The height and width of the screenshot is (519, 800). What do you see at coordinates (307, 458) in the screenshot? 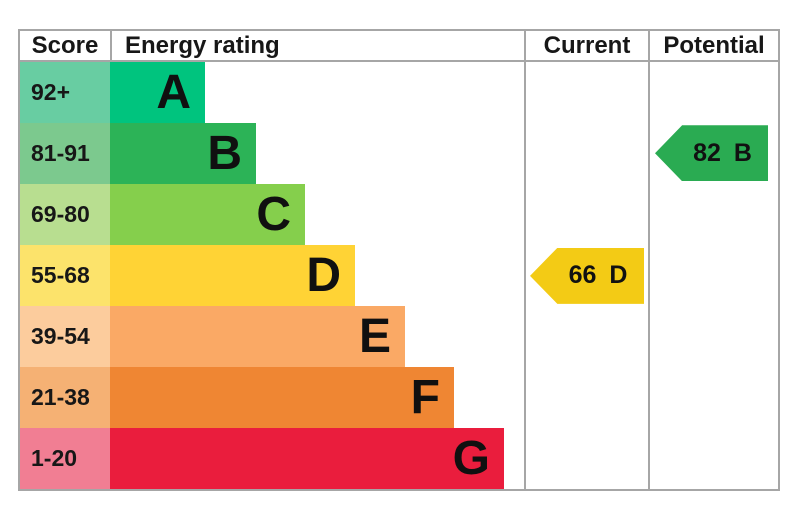
I see `energy-band-bar: G` at bounding box center [307, 458].